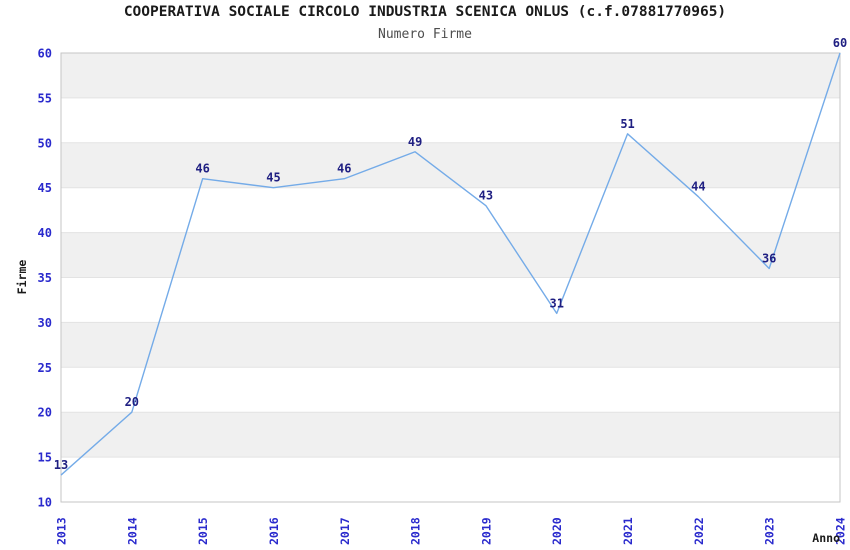  Describe the element at coordinates (45, 323) in the screenshot. I see `y-tick-label: 30` at that location.